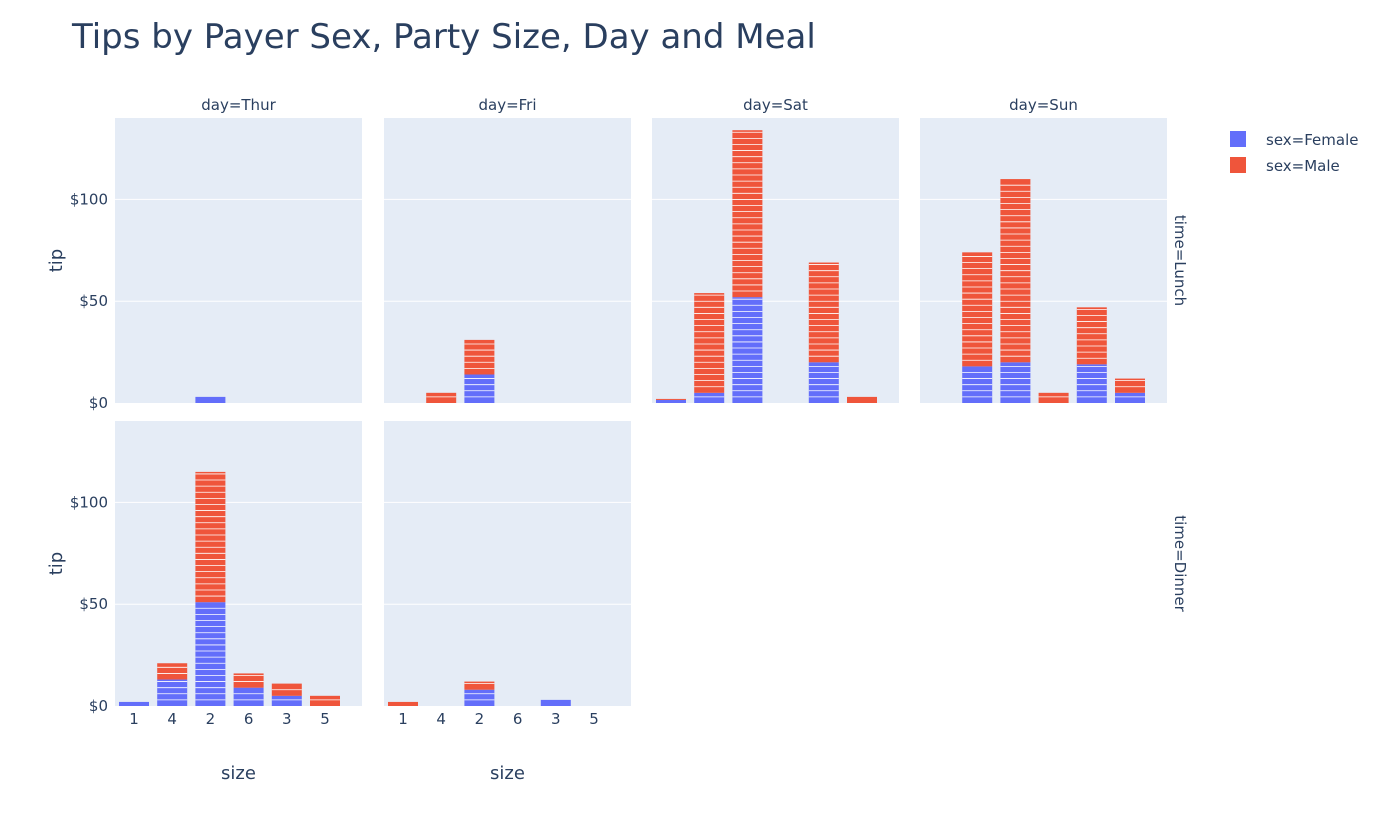  I want to click on row-title: time=Lunch, so click(1180, 260).